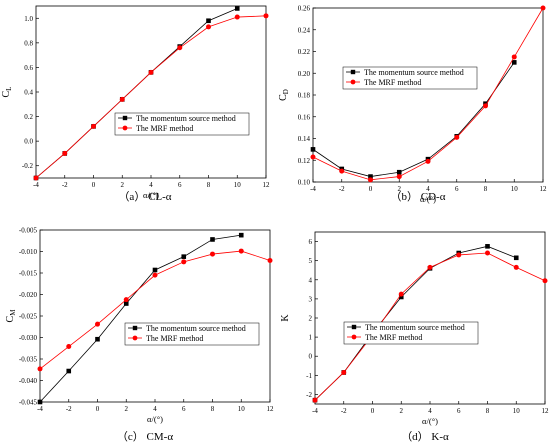  Describe the element at coordinates (311, 261) in the screenshot. I see `y-tick-label: 5` at that location.